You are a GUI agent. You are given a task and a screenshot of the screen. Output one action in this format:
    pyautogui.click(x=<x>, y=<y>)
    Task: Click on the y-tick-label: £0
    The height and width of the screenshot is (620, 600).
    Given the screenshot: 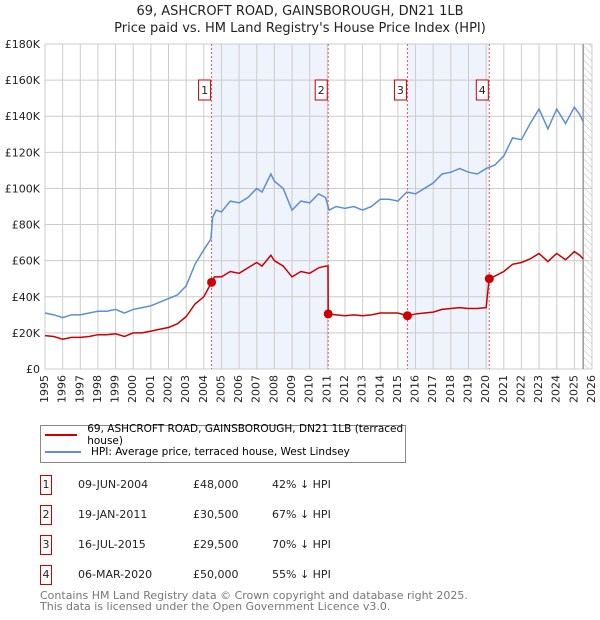 What is the action you would take?
    pyautogui.click(x=33, y=369)
    